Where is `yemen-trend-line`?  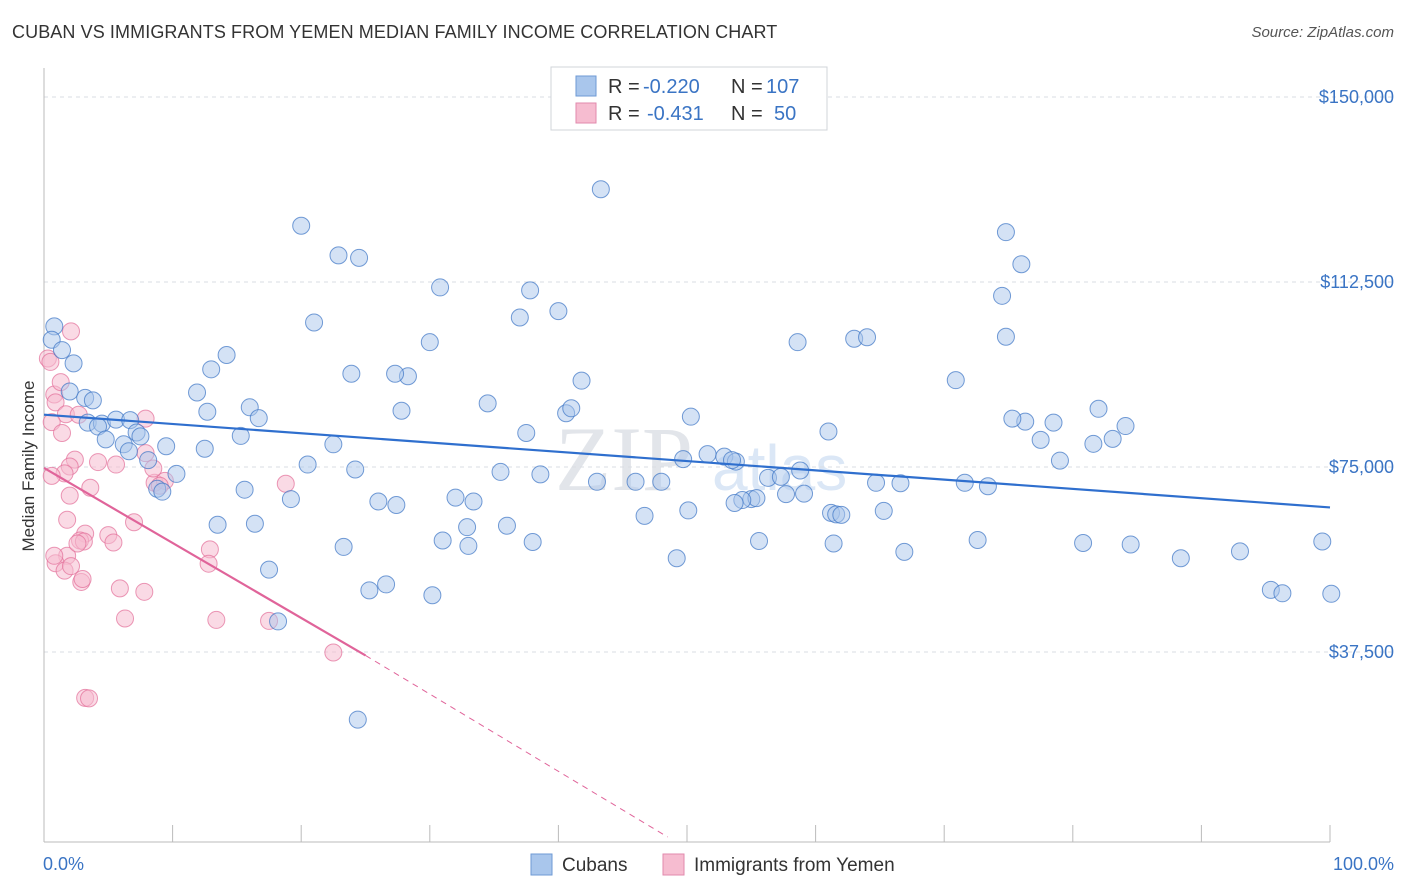 yemen-trend-line is located at coordinates (205, 562).